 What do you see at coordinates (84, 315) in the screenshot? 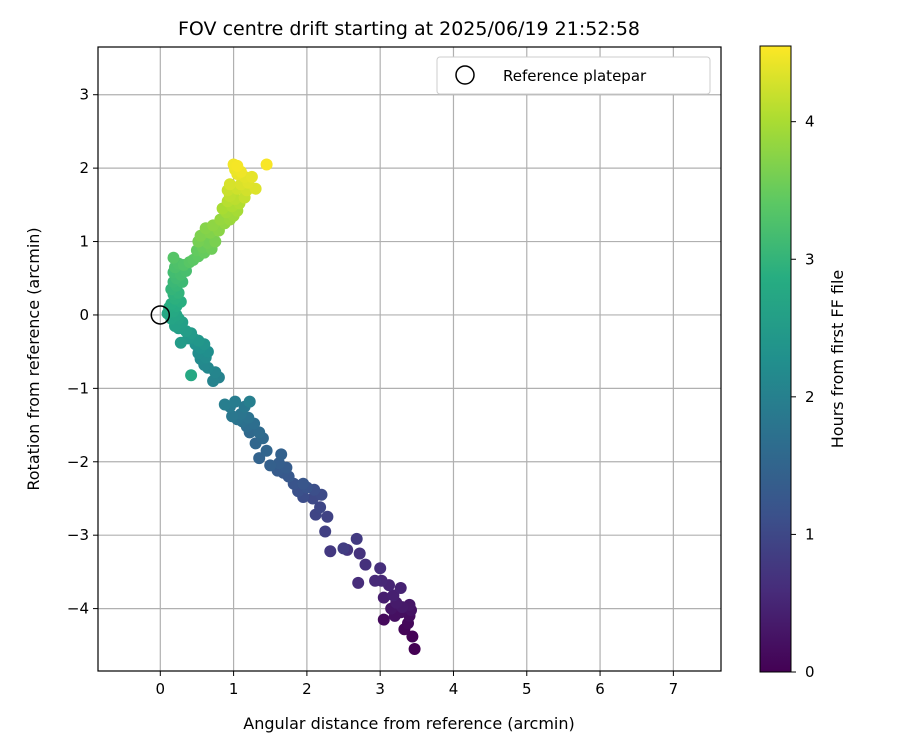
I see `y-tick-label: 0` at bounding box center [84, 315].